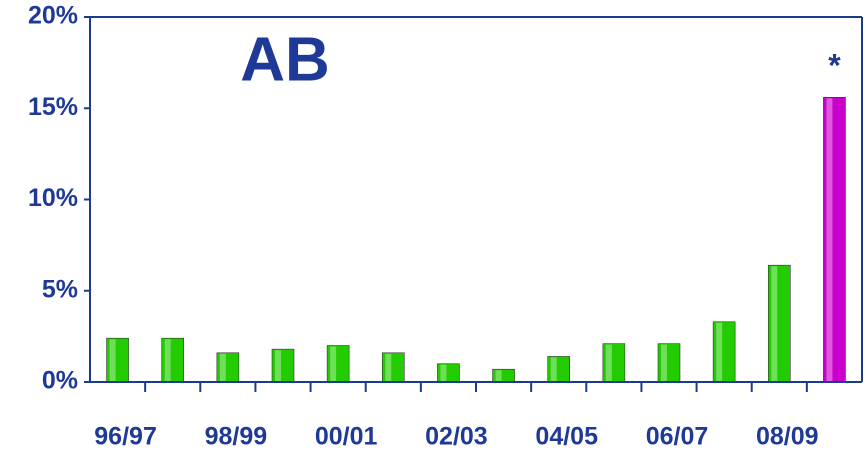  Describe the element at coordinates (346, 437) in the screenshot. I see `x-tick-label: 00/01` at that location.